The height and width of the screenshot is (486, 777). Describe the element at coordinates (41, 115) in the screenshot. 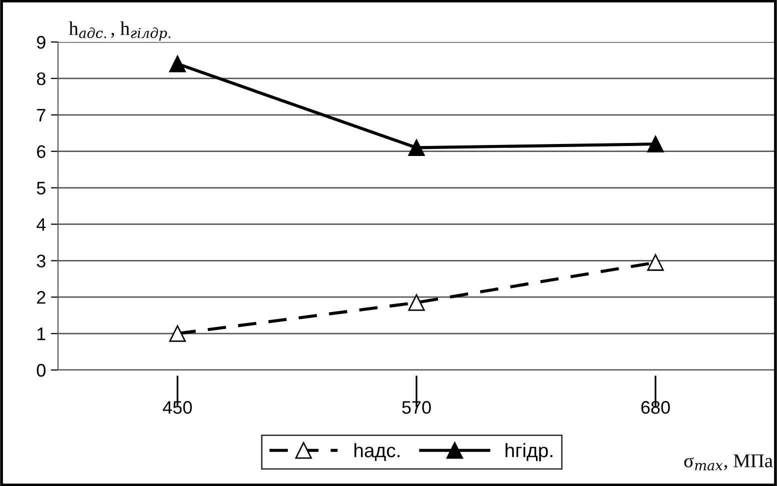

I see `y-tick-label: 7` at that location.